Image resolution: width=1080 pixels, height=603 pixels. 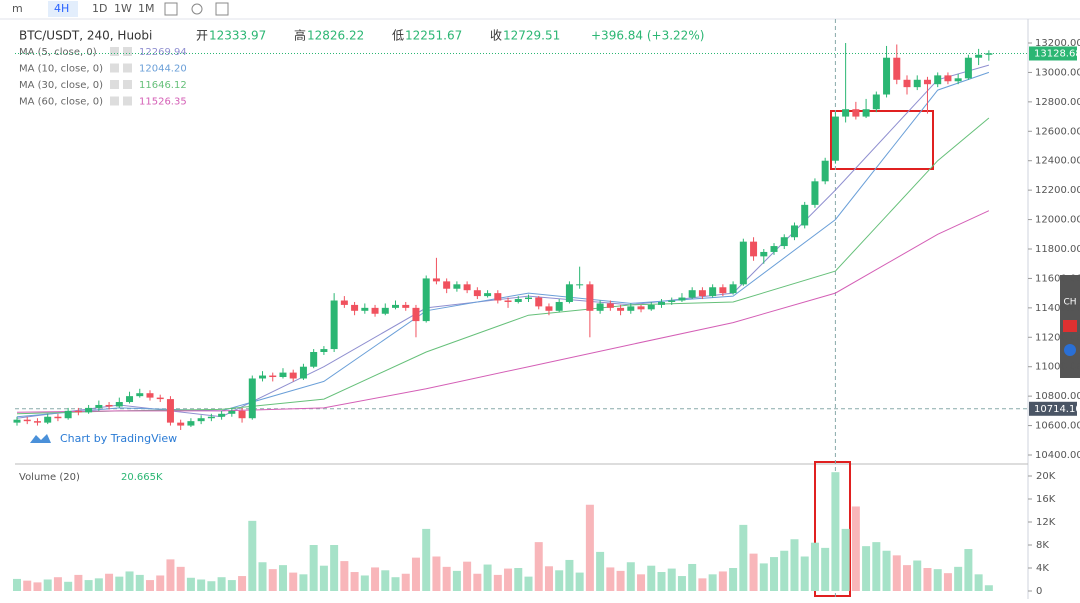 I want to click on toolbar-item: 1W, so click(x=123, y=8).